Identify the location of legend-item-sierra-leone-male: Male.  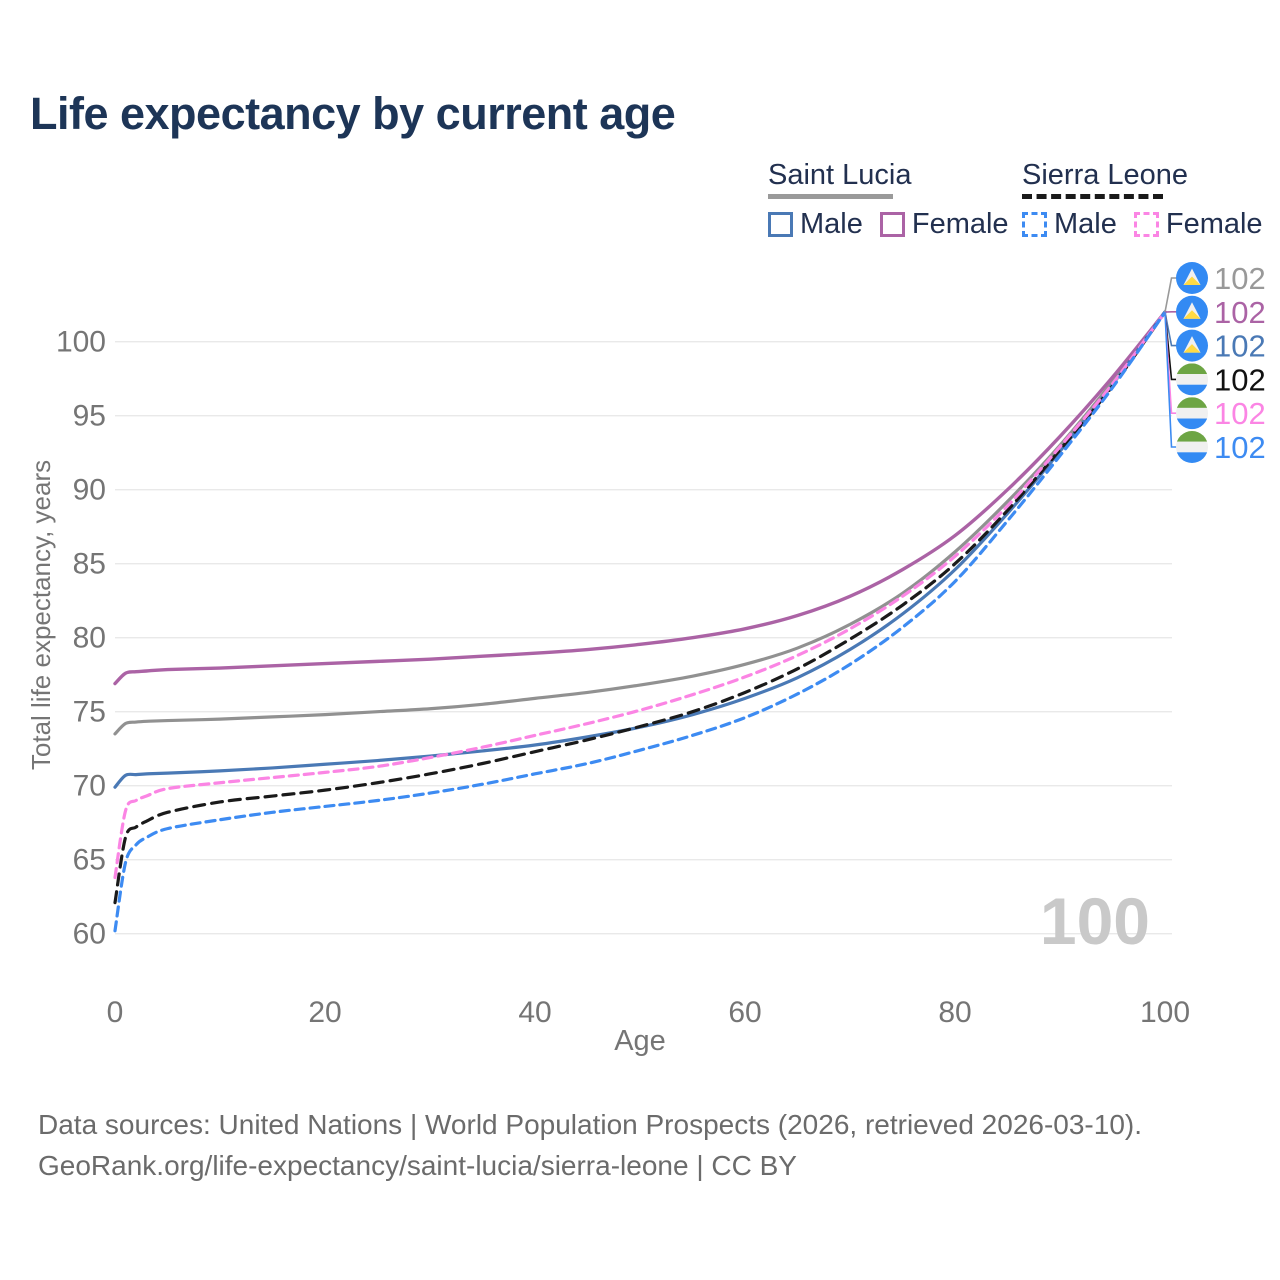
(1069, 224).